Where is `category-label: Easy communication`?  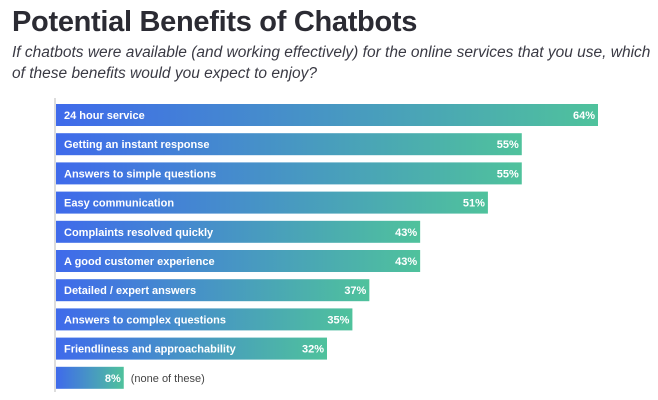
category-label: Easy communication is located at coordinates (119, 204).